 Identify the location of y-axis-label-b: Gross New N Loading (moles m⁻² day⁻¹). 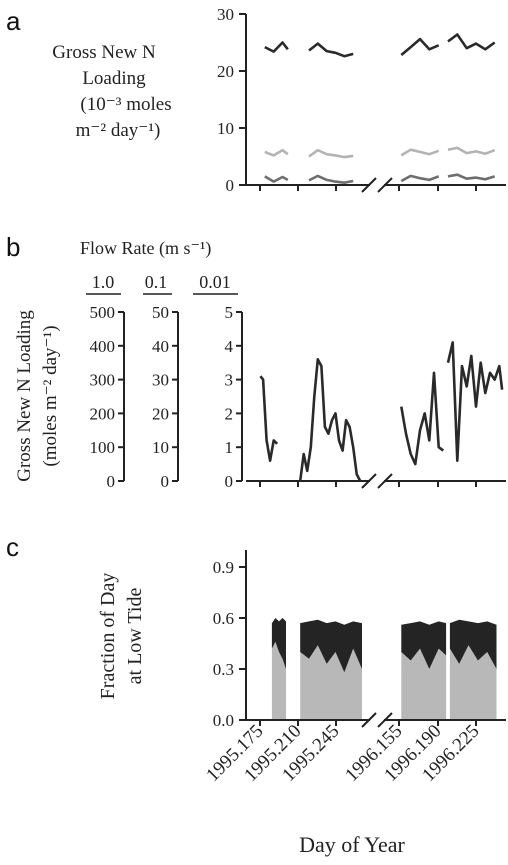
(37, 396).